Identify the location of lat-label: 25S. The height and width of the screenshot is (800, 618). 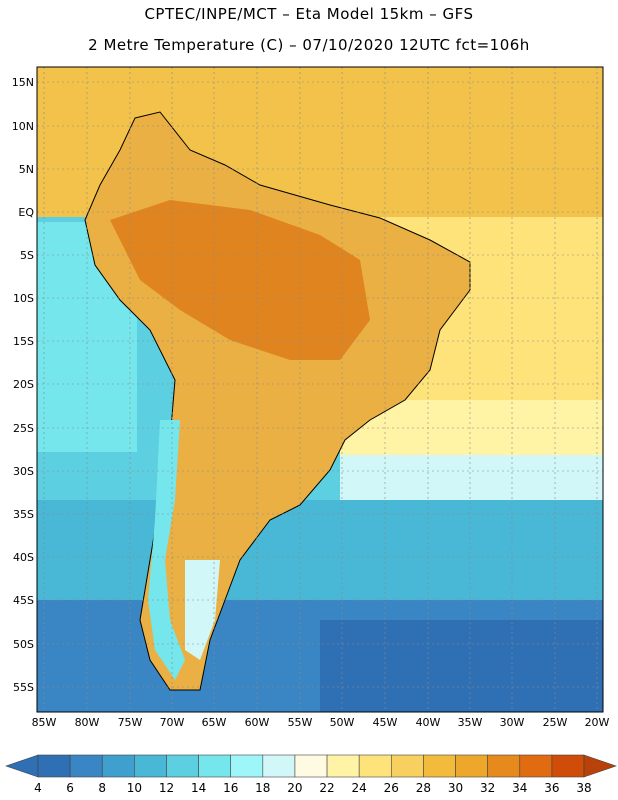
(23, 428).